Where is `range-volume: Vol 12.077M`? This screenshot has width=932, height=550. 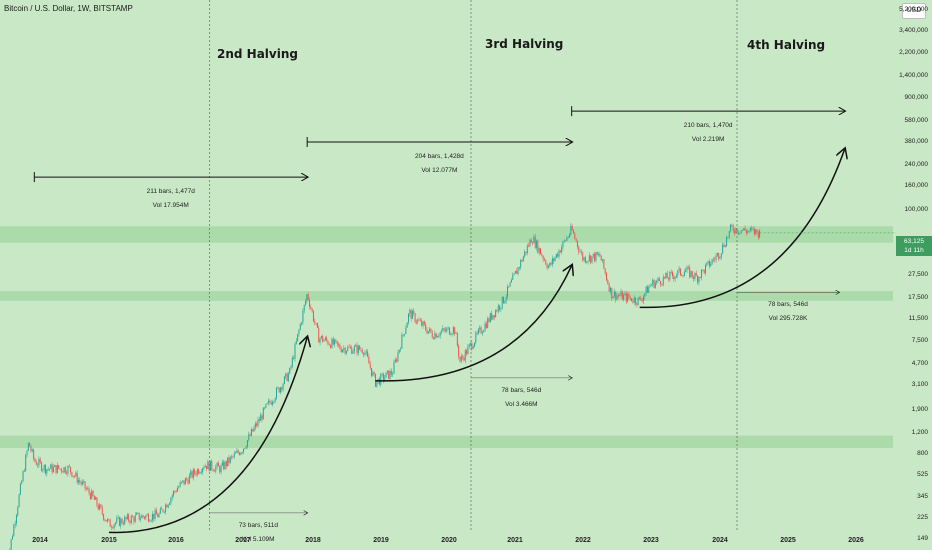
range-volume: Vol 12.077M is located at coordinates (439, 170).